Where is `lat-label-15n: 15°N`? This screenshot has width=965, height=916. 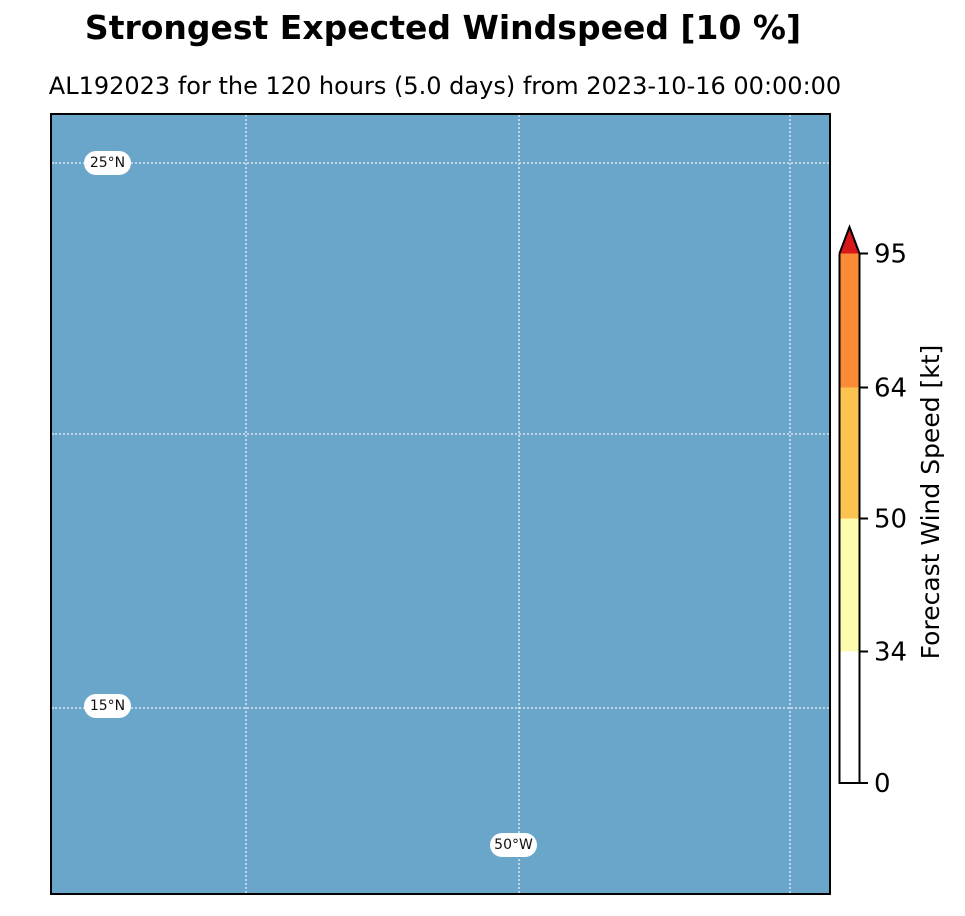
lat-label-15n: 15°N is located at coordinates (107, 706).